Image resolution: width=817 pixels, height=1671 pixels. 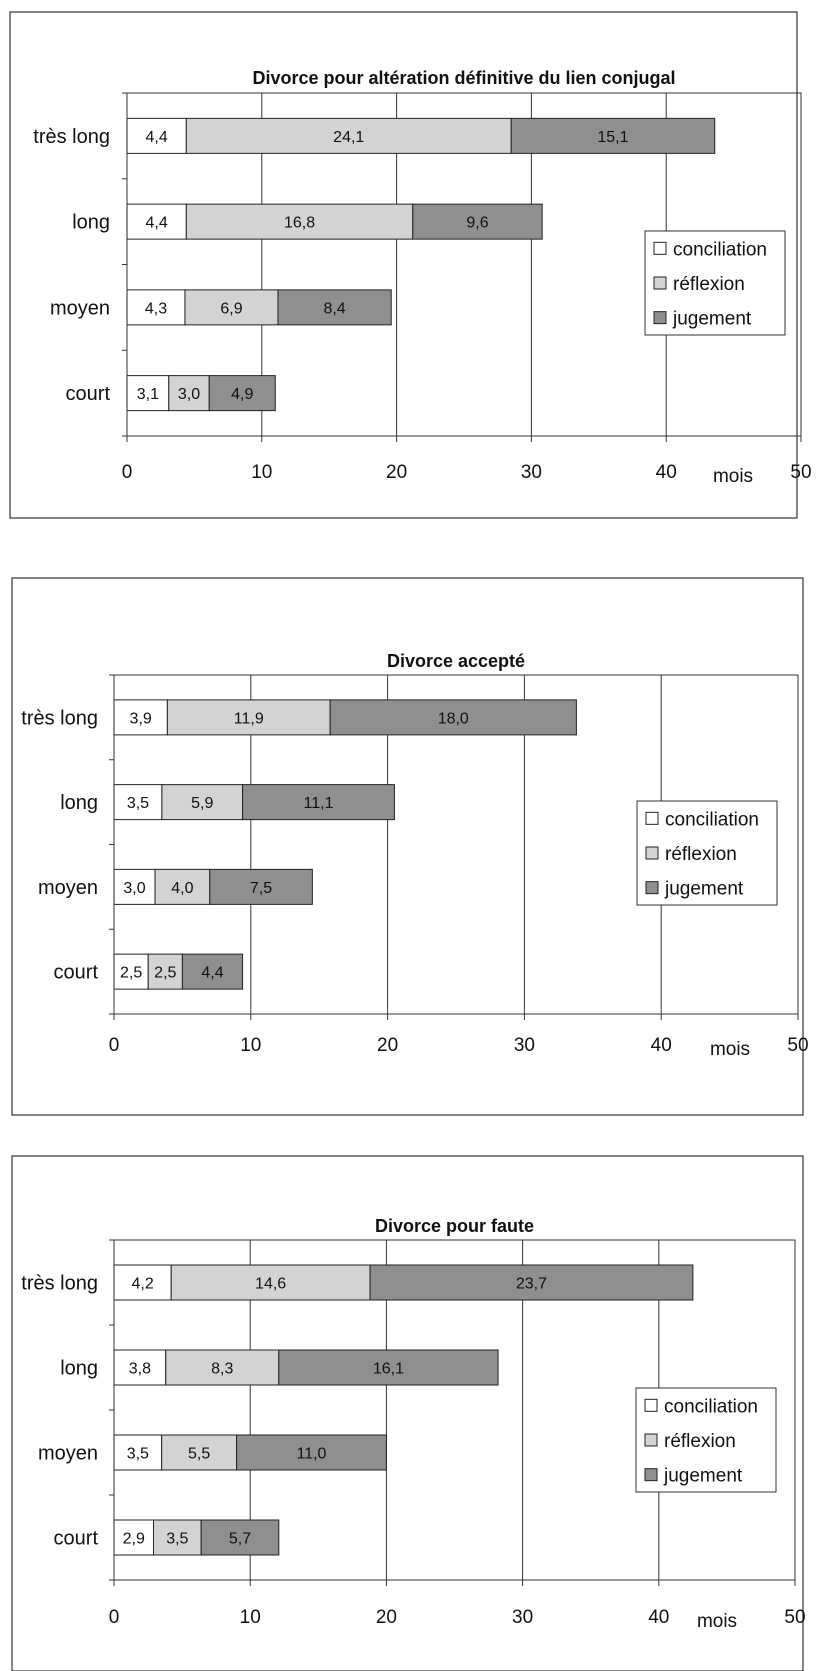 I want to click on data-label: 5,9, so click(x=202, y=803).